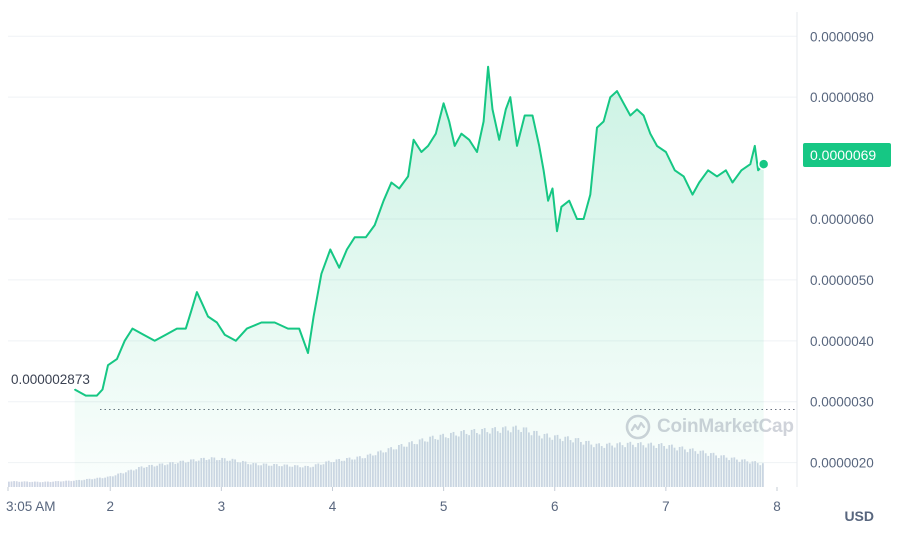  What do you see at coordinates (555, 506) in the screenshot?
I see `x-tick-label: 6` at bounding box center [555, 506].